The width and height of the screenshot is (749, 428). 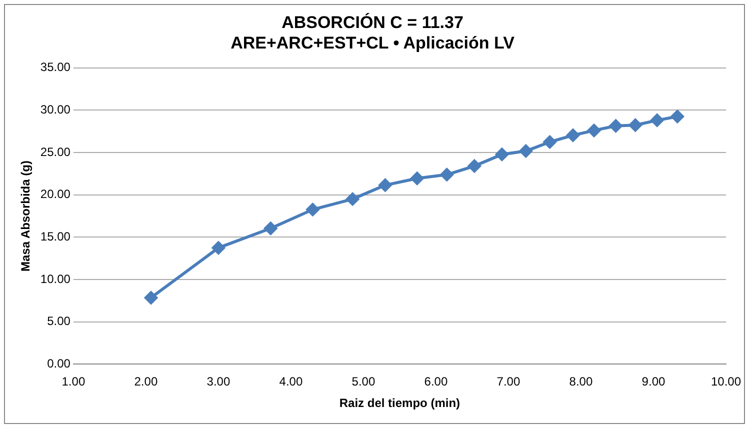 What do you see at coordinates (373, 42) in the screenshot?
I see `chart-subtitle: ARE+ARC+EST+CL • Aplicación LV` at bounding box center [373, 42].